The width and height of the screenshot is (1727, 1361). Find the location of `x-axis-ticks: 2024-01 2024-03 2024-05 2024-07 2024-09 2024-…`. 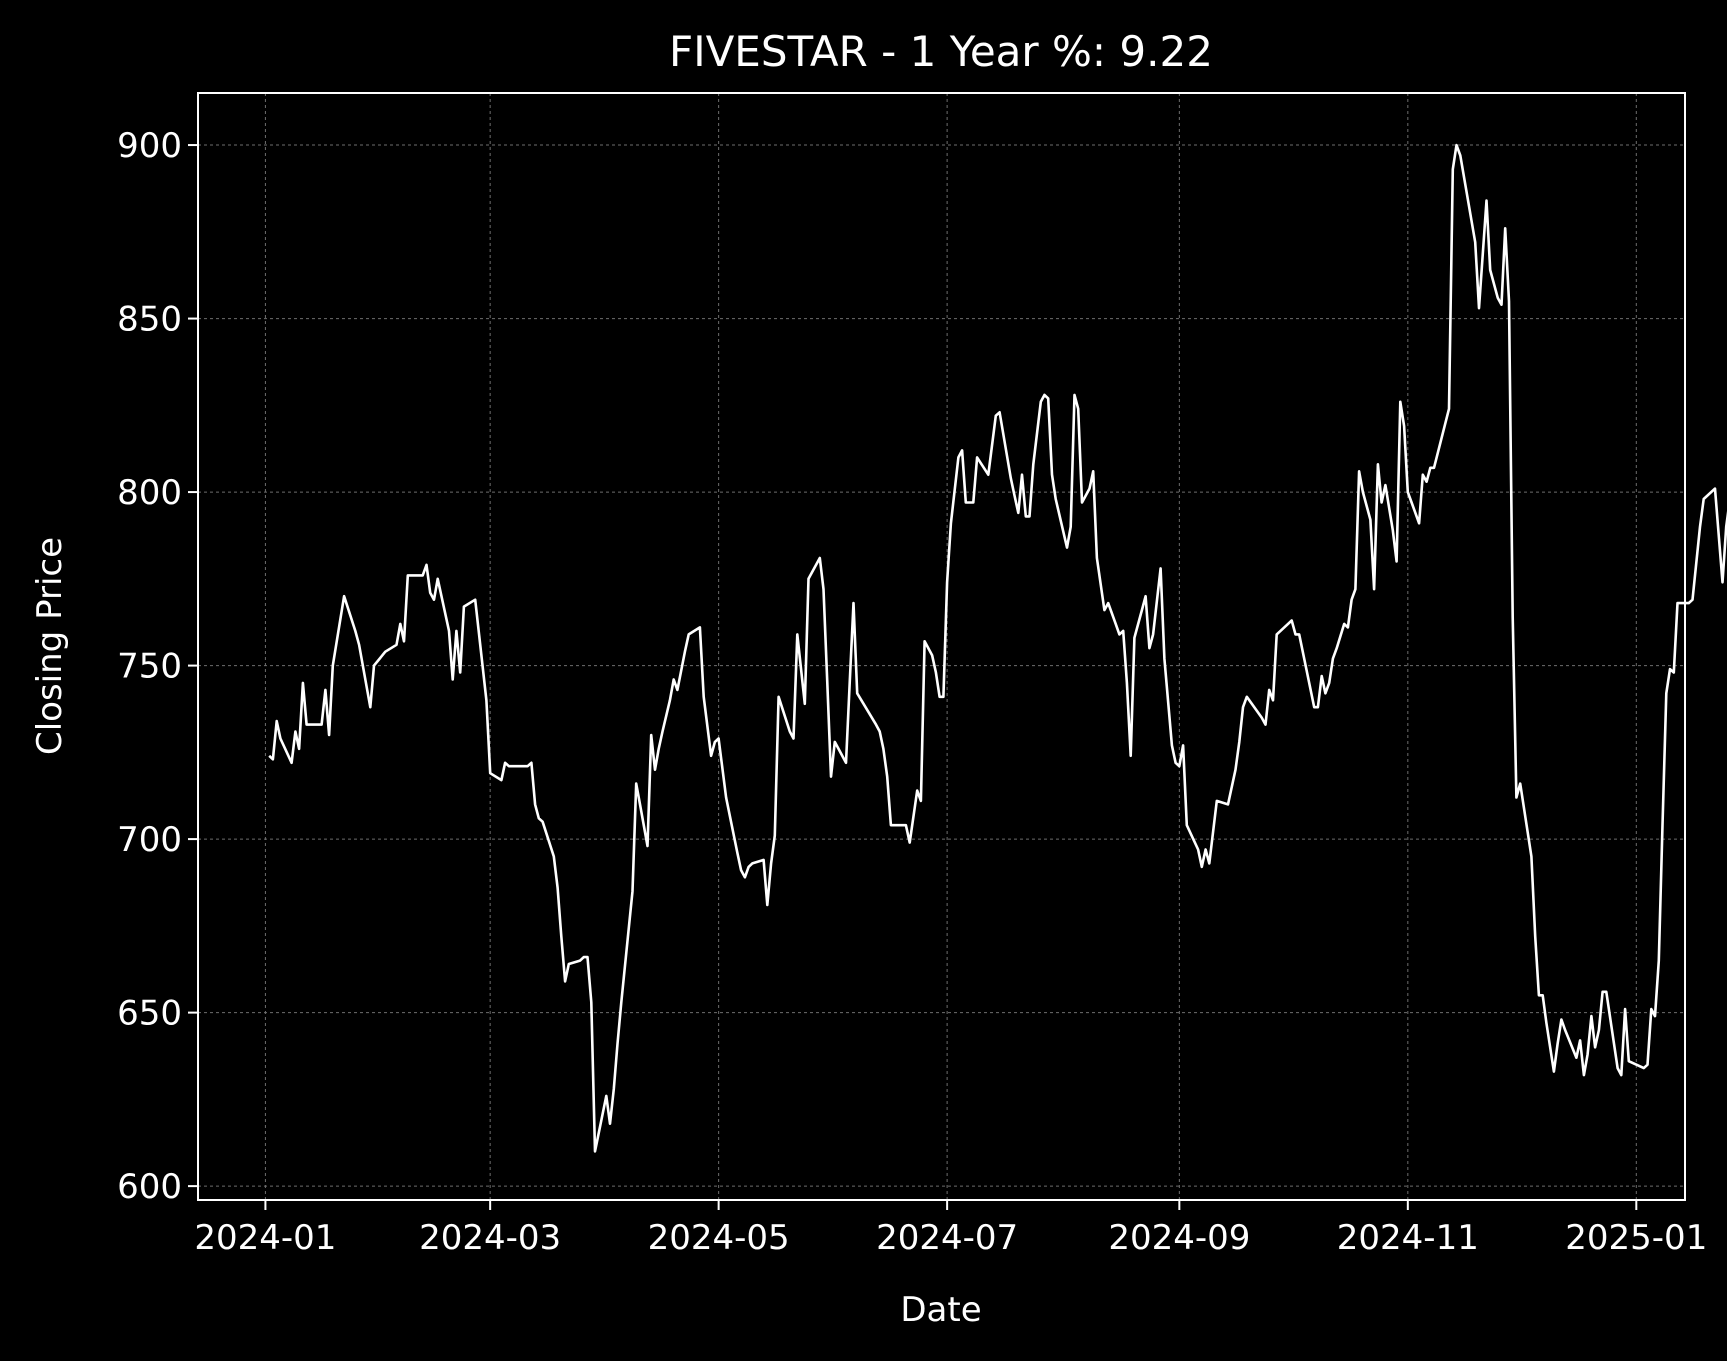

x-axis-ticks: 2024-01 2024-03 2024-05 2024-07 2024-09 2024-… is located at coordinates (950, 1229).